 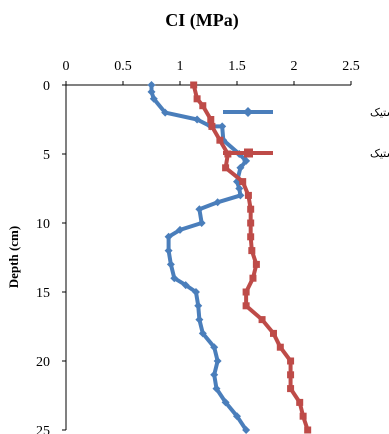 What do you see at coordinates (46, 155) in the screenshot?
I see `y-tick-label: 5` at bounding box center [46, 155].